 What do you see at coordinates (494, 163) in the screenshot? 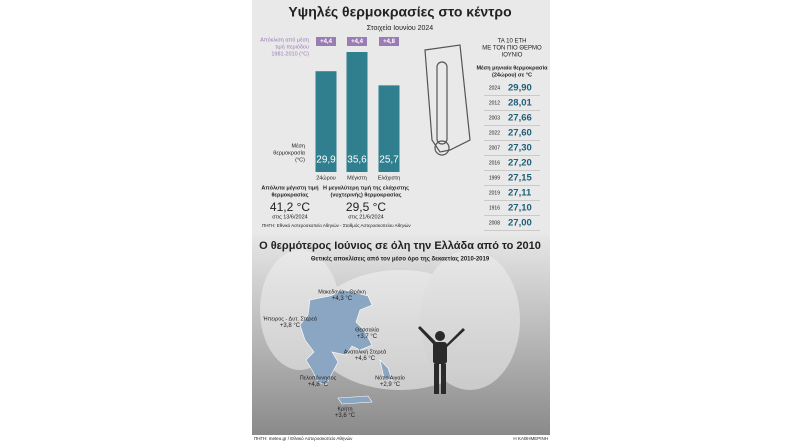
I see `year: 2016` at bounding box center [494, 163].